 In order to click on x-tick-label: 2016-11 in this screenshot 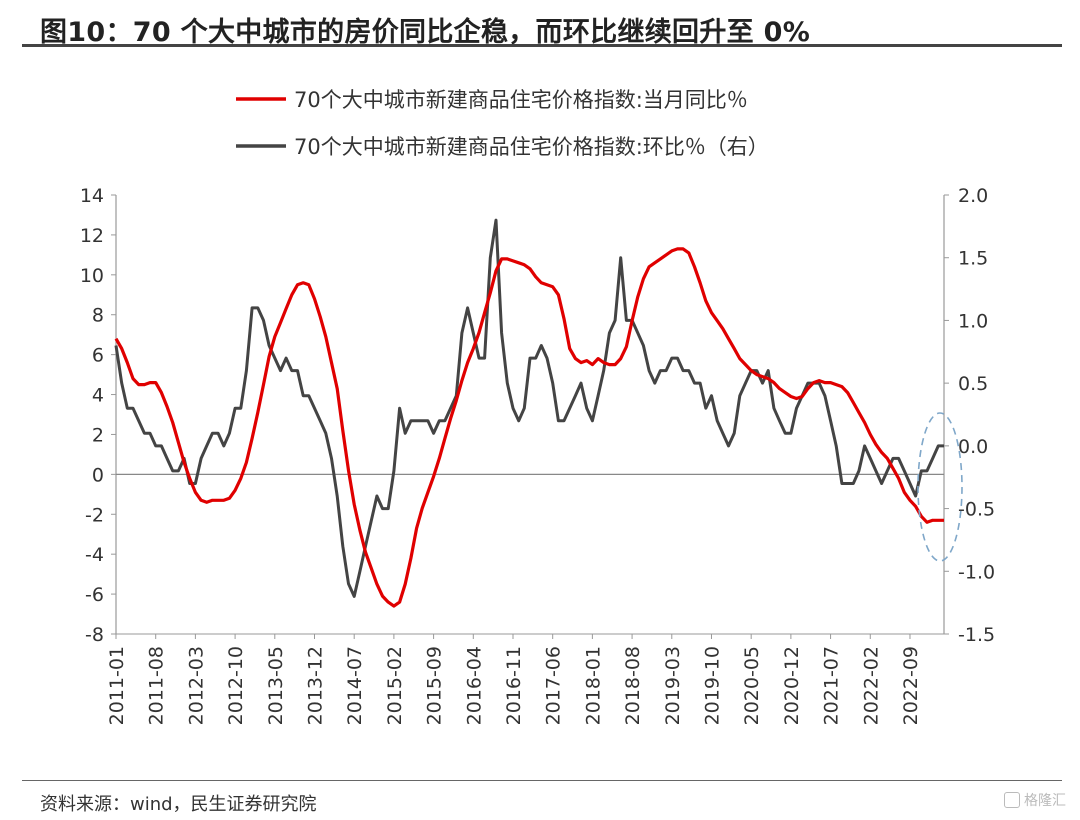, I will do `click(514, 685)`.